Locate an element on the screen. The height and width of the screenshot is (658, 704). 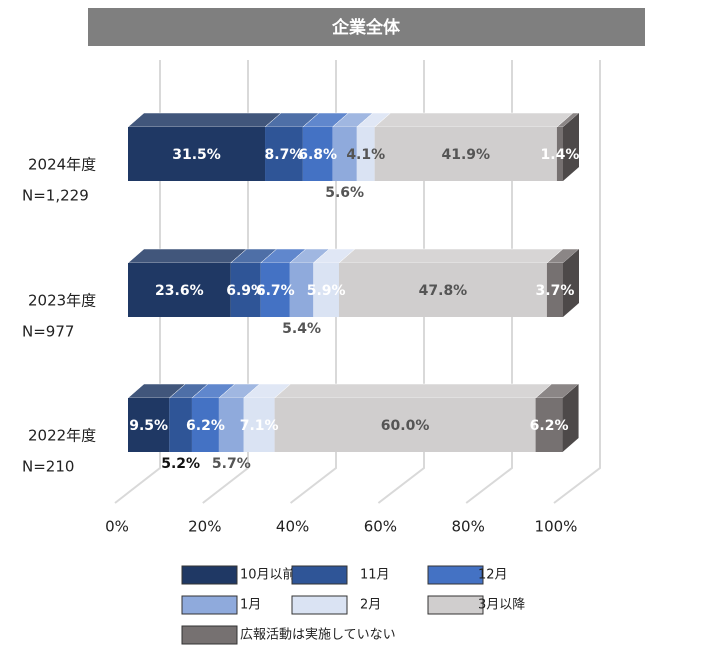
data-label: 5.9% is located at coordinates (326, 291).